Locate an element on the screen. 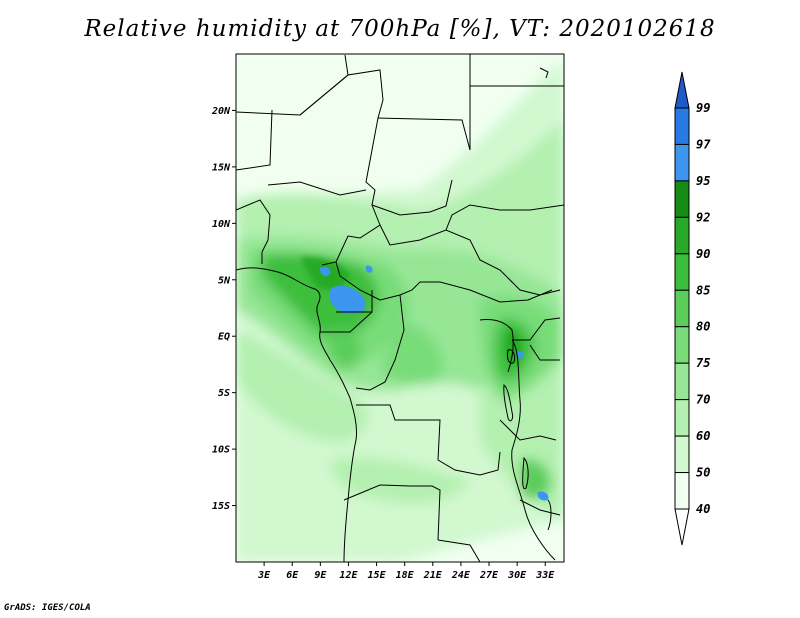 The width and height of the screenshot is (800, 618). lat-tick-label: 10S is located at coordinates (221, 450).